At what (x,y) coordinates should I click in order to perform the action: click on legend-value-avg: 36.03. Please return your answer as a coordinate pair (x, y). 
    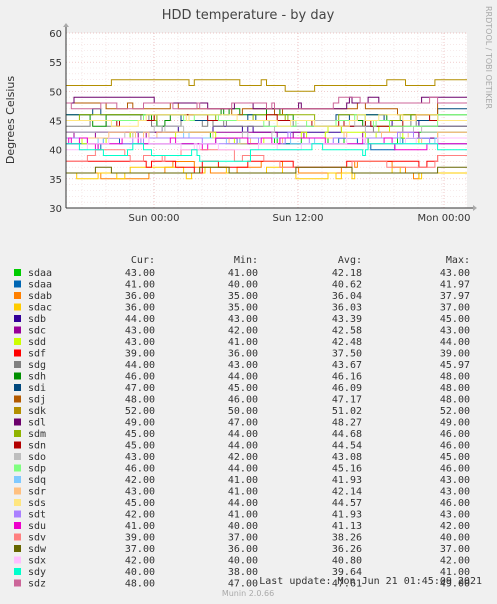
    Looking at the image, I should click on (347, 308).